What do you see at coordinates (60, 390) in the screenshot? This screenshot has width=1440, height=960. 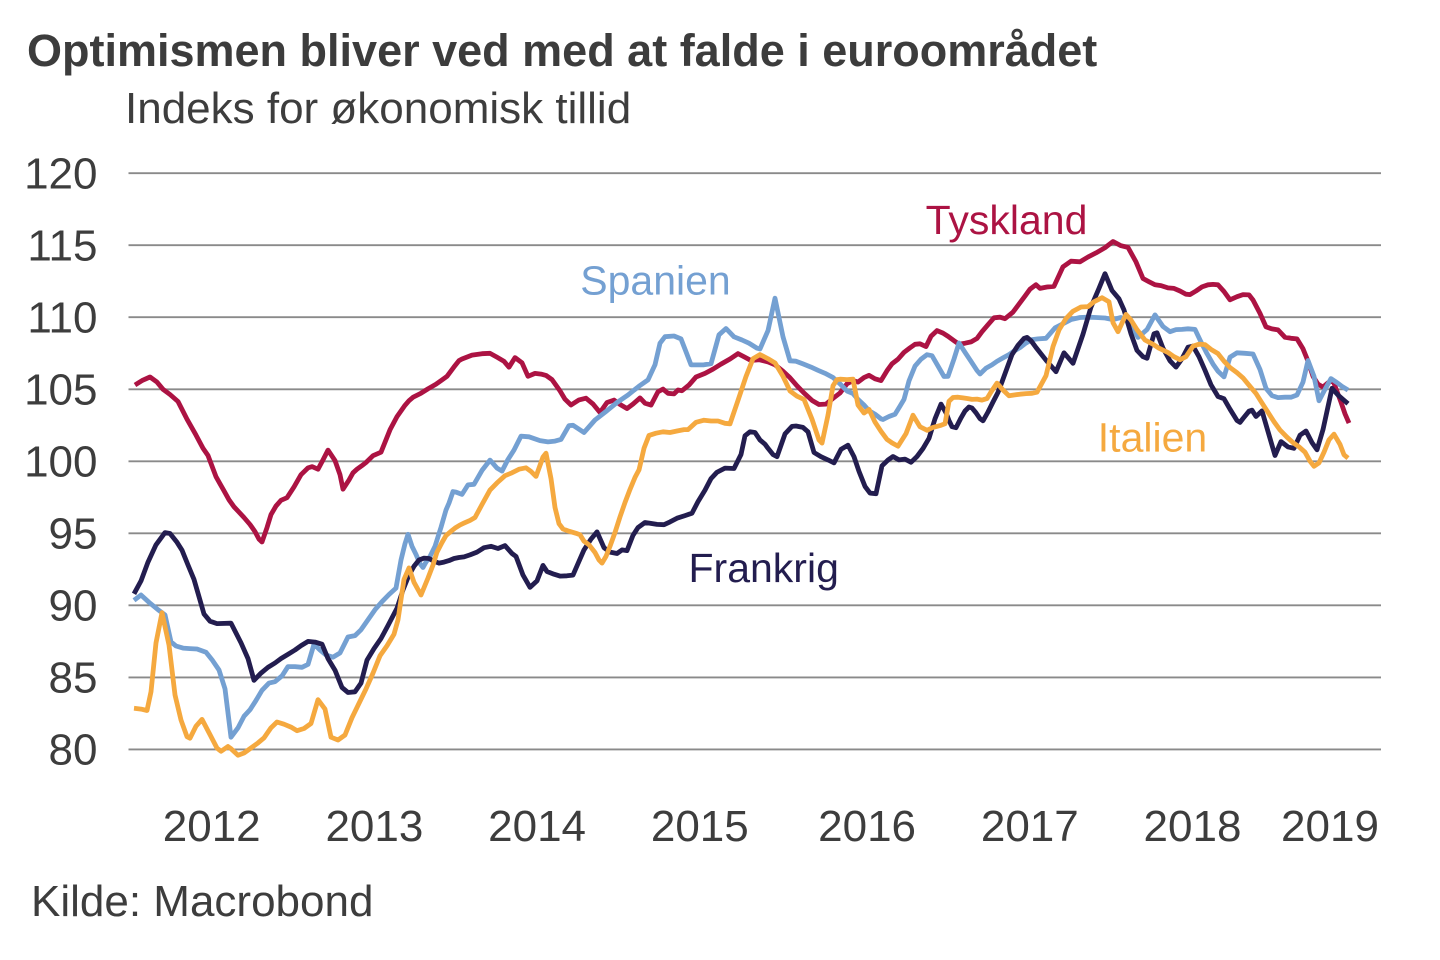 I see `svg-text: 105` at bounding box center [60, 390].